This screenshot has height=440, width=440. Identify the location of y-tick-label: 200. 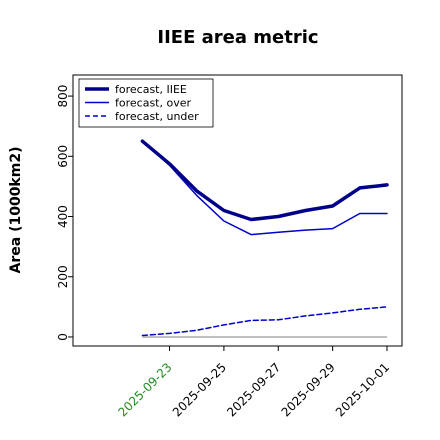
(63, 276).